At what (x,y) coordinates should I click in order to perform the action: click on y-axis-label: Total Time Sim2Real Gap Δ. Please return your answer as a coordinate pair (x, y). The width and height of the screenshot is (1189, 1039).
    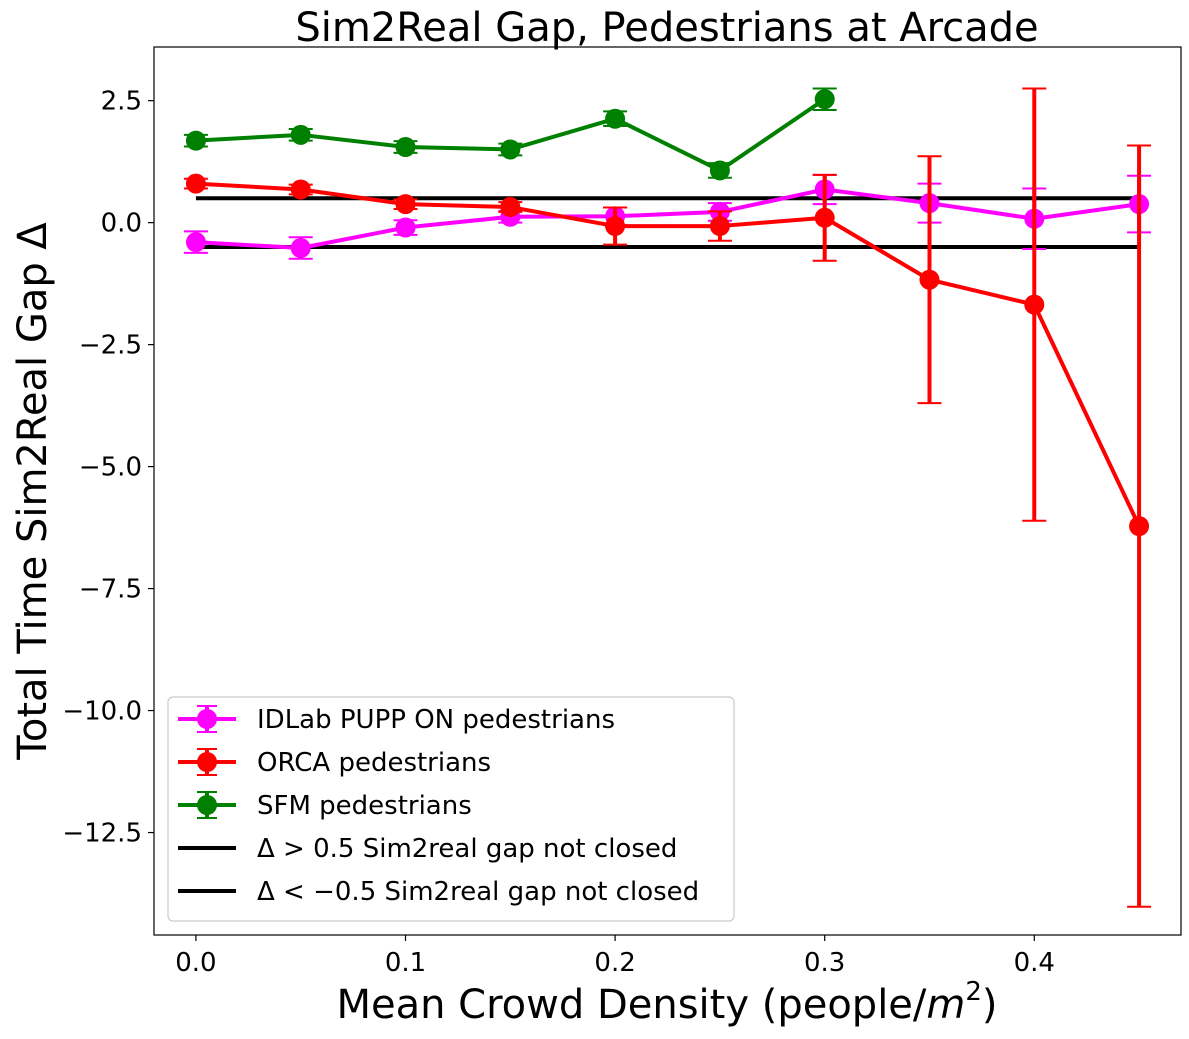
    Looking at the image, I should click on (33, 491).